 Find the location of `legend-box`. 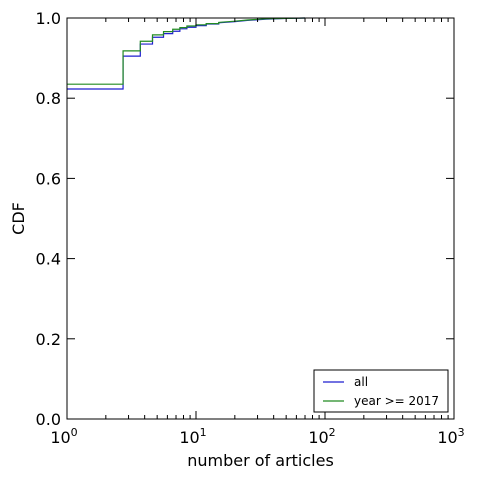

legend-box is located at coordinates (381, 391).